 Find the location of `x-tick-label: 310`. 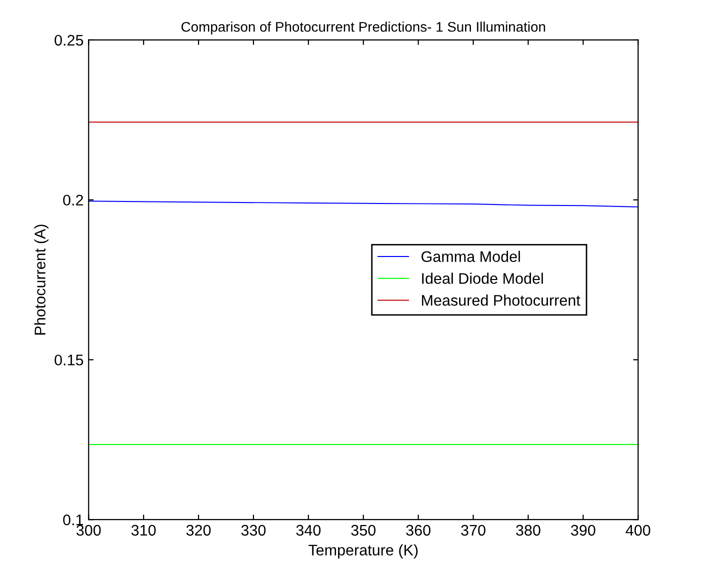

x-tick-label: 310 is located at coordinates (143, 530).